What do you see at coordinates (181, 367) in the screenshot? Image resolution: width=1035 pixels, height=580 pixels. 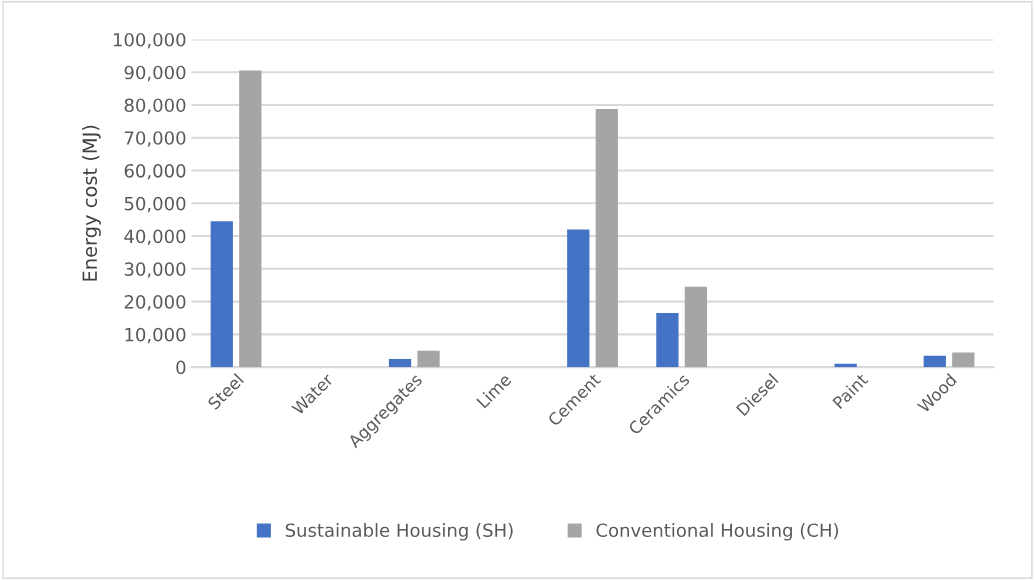 I see `y-tick-label: 0` at bounding box center [181, 367].